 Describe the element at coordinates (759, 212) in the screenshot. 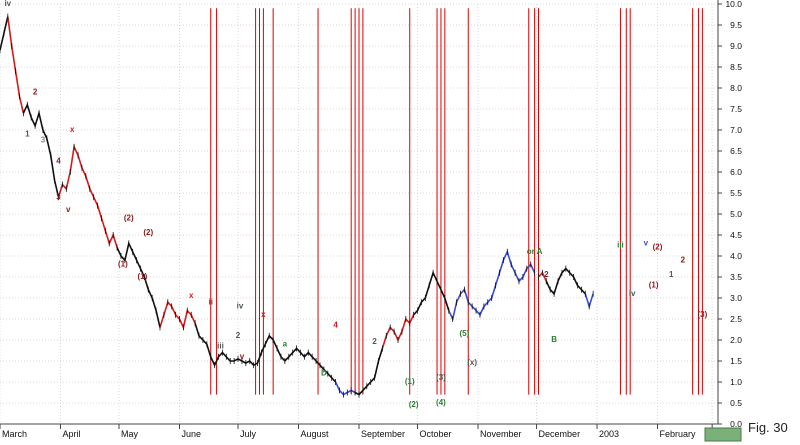

I see `y-axis-panel` at that location.